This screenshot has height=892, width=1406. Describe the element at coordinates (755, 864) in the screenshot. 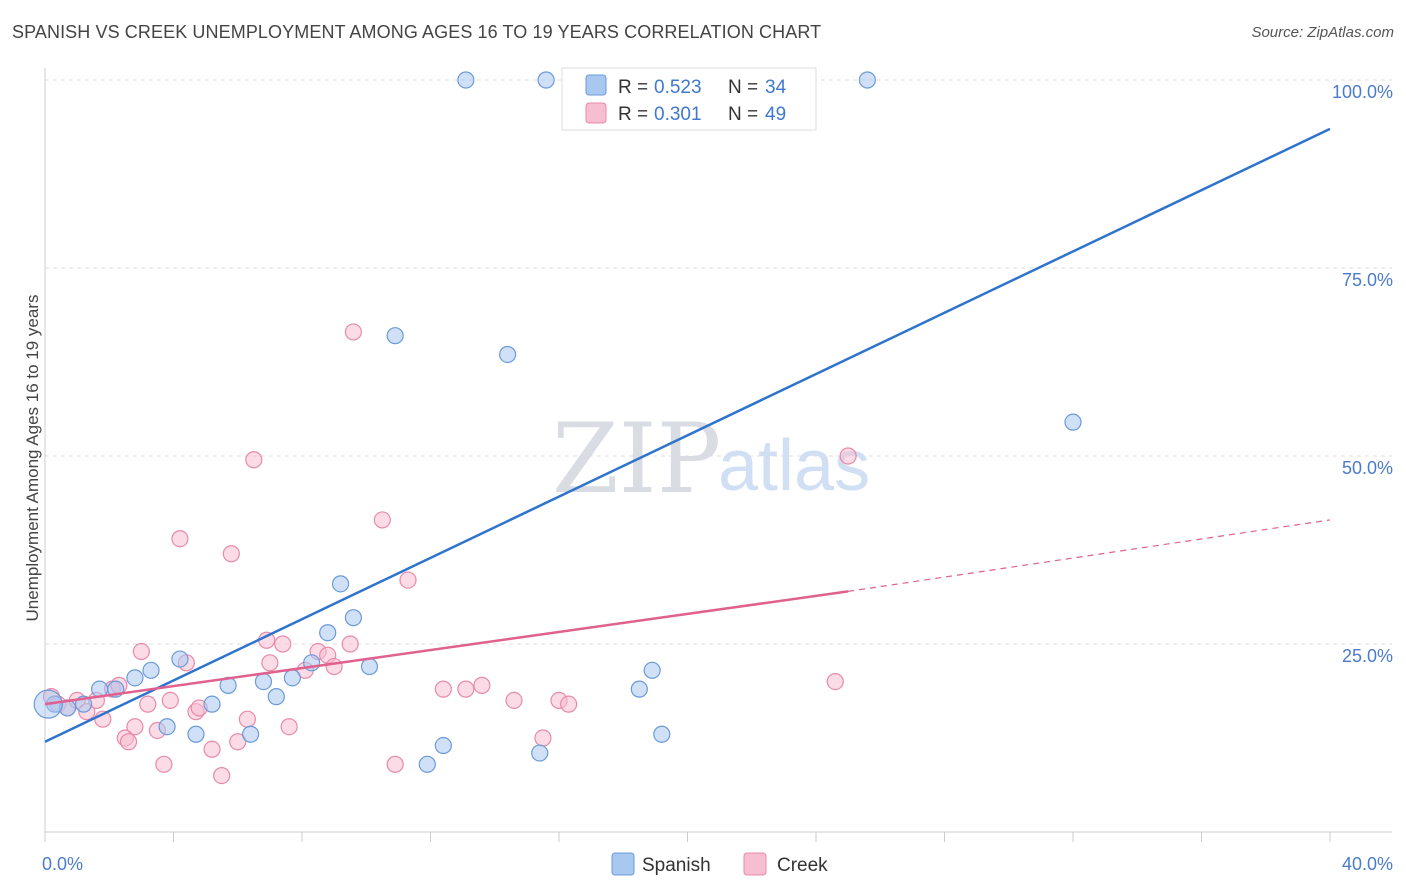

I see `bottom-legend-swatch-creek` at that location.